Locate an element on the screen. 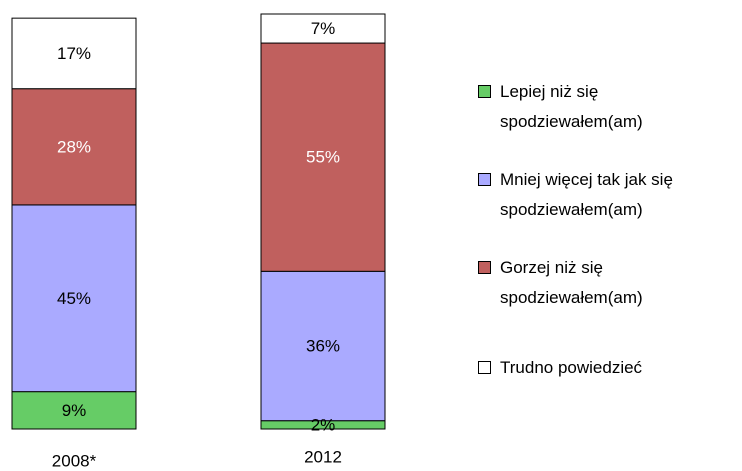  legend-entry: Lepiej niż się spodziewałem(am) is located at coordinates (609, 107).